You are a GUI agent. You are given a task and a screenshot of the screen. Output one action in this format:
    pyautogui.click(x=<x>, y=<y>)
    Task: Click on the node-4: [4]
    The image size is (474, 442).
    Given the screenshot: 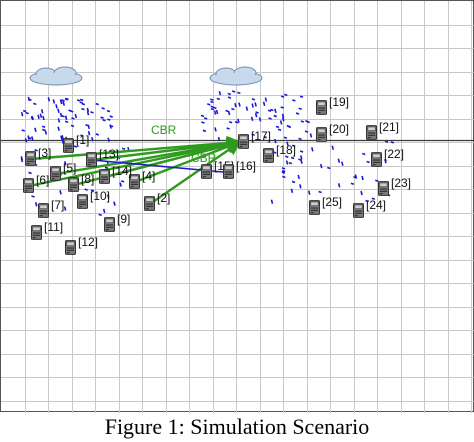 What is the action you would take?
    pyautogui.click(x=142, y=179)
    